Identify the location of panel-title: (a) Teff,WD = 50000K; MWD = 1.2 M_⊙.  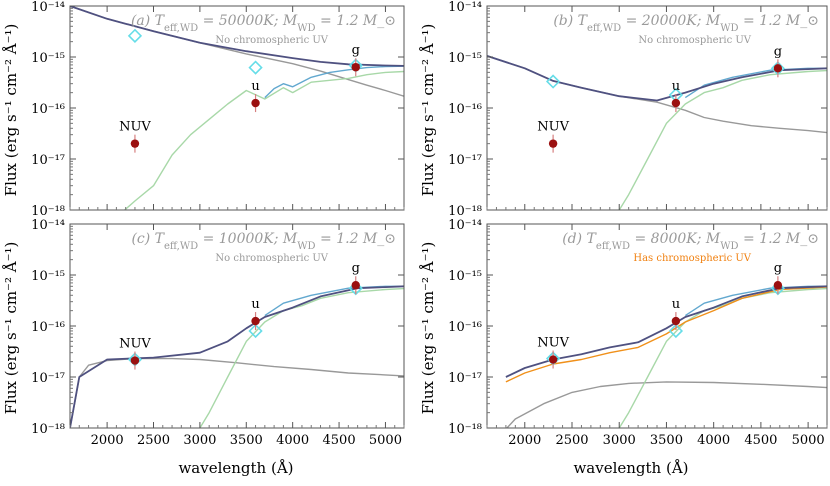
(263, 23).